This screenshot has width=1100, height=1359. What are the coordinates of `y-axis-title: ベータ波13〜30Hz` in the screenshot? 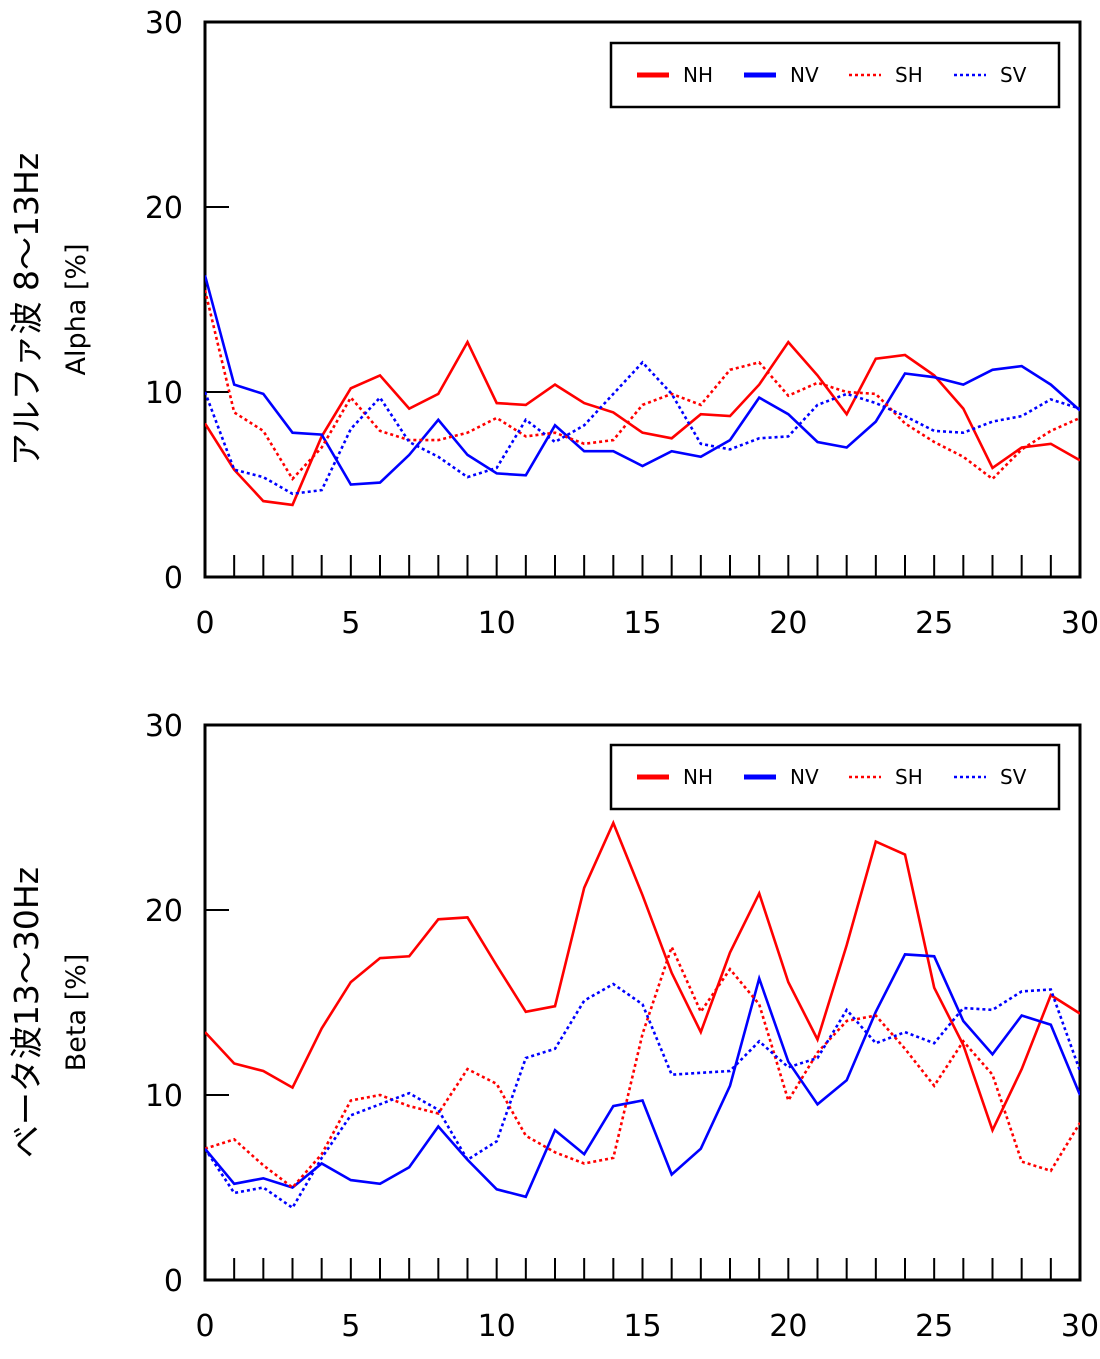 It's located at (26, 1012).